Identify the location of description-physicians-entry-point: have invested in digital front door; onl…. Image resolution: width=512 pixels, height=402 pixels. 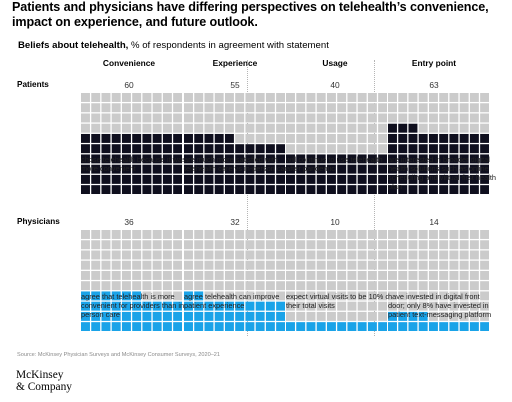
(440, 305).